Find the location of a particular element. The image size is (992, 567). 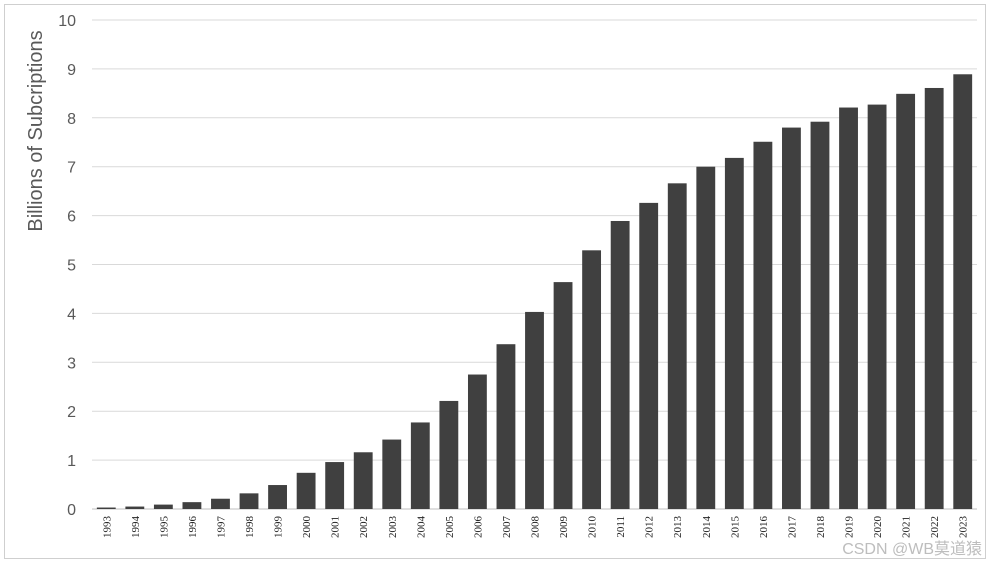

y-tick-label: 1 is located at coordinates (71, 461).